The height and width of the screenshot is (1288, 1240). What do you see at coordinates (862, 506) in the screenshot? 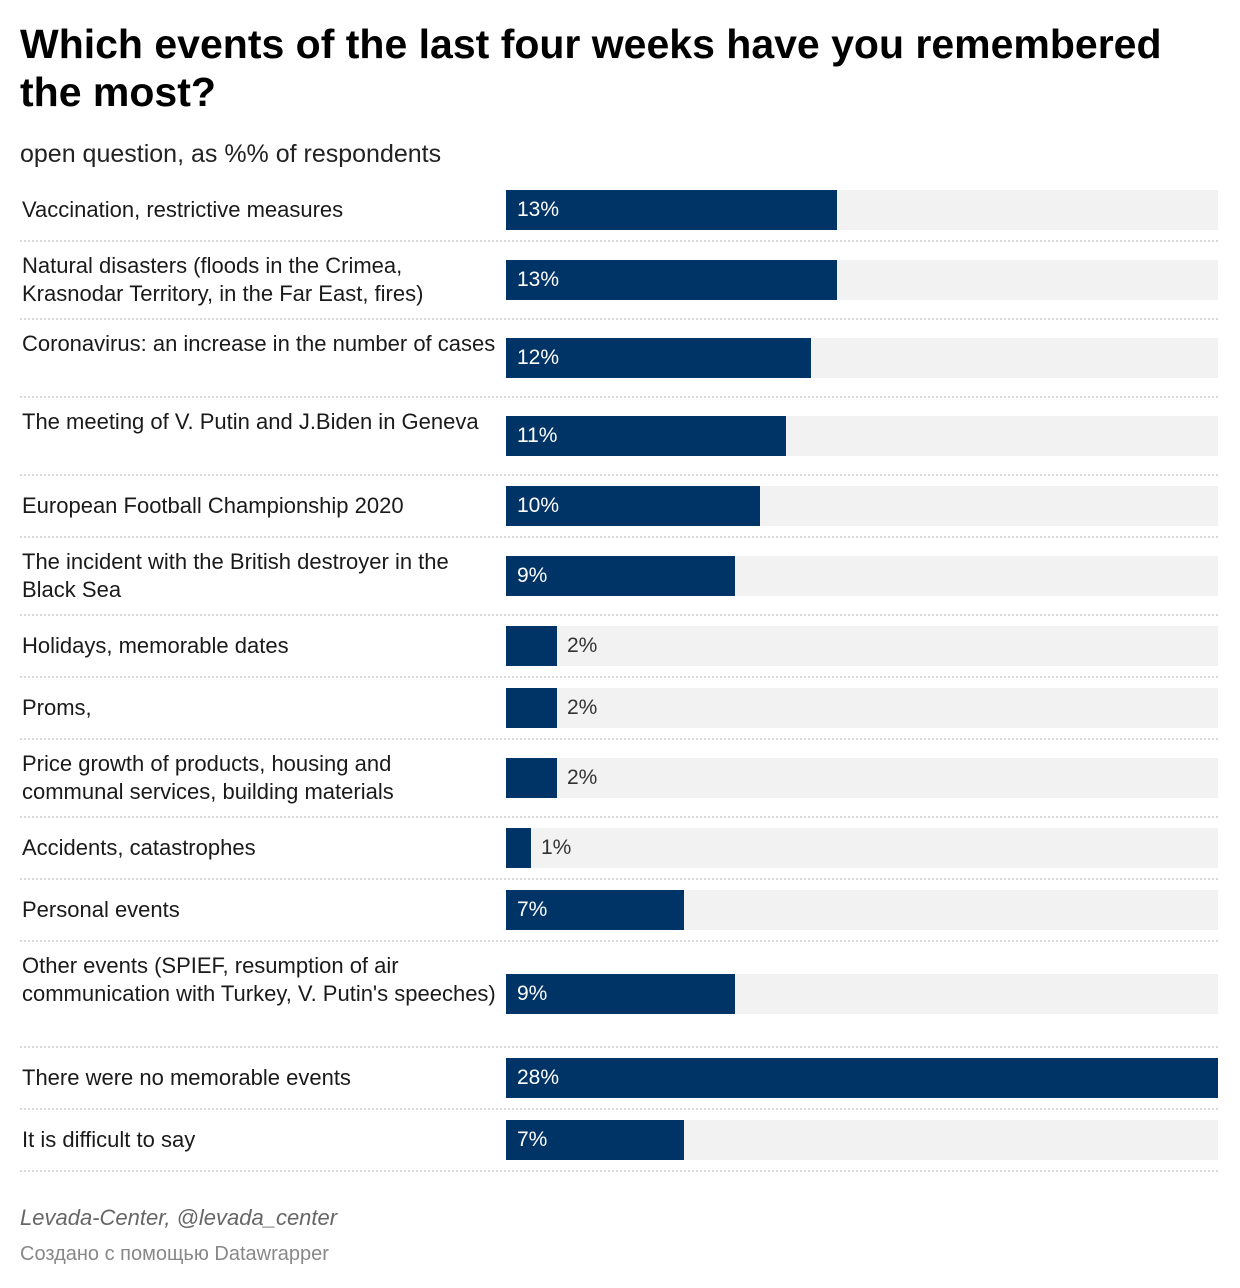
I see `bar-track: 10%` at bounding box center [862, 506].